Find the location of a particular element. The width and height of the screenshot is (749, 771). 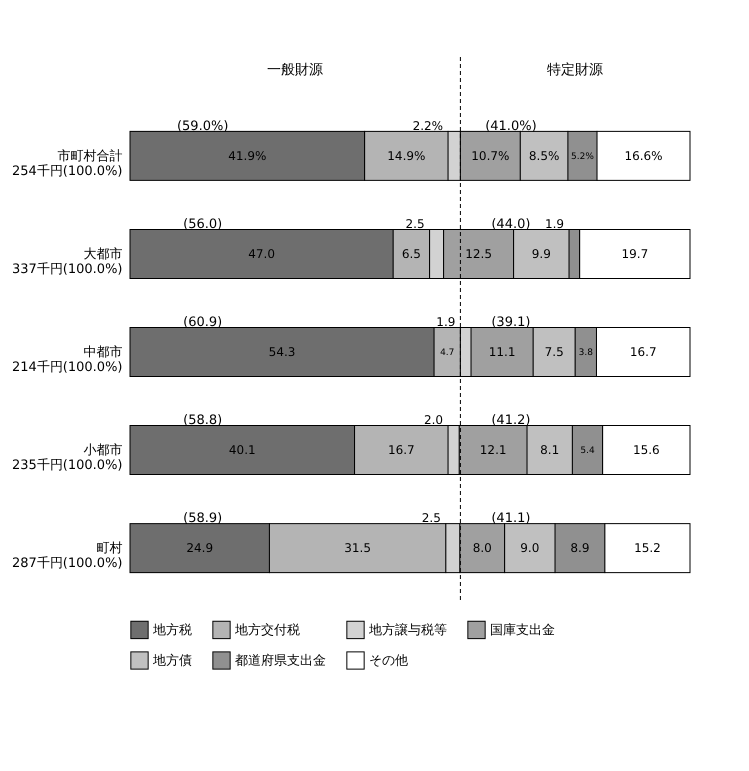

annotation: (41.2) is located at coordinates (510, 420).